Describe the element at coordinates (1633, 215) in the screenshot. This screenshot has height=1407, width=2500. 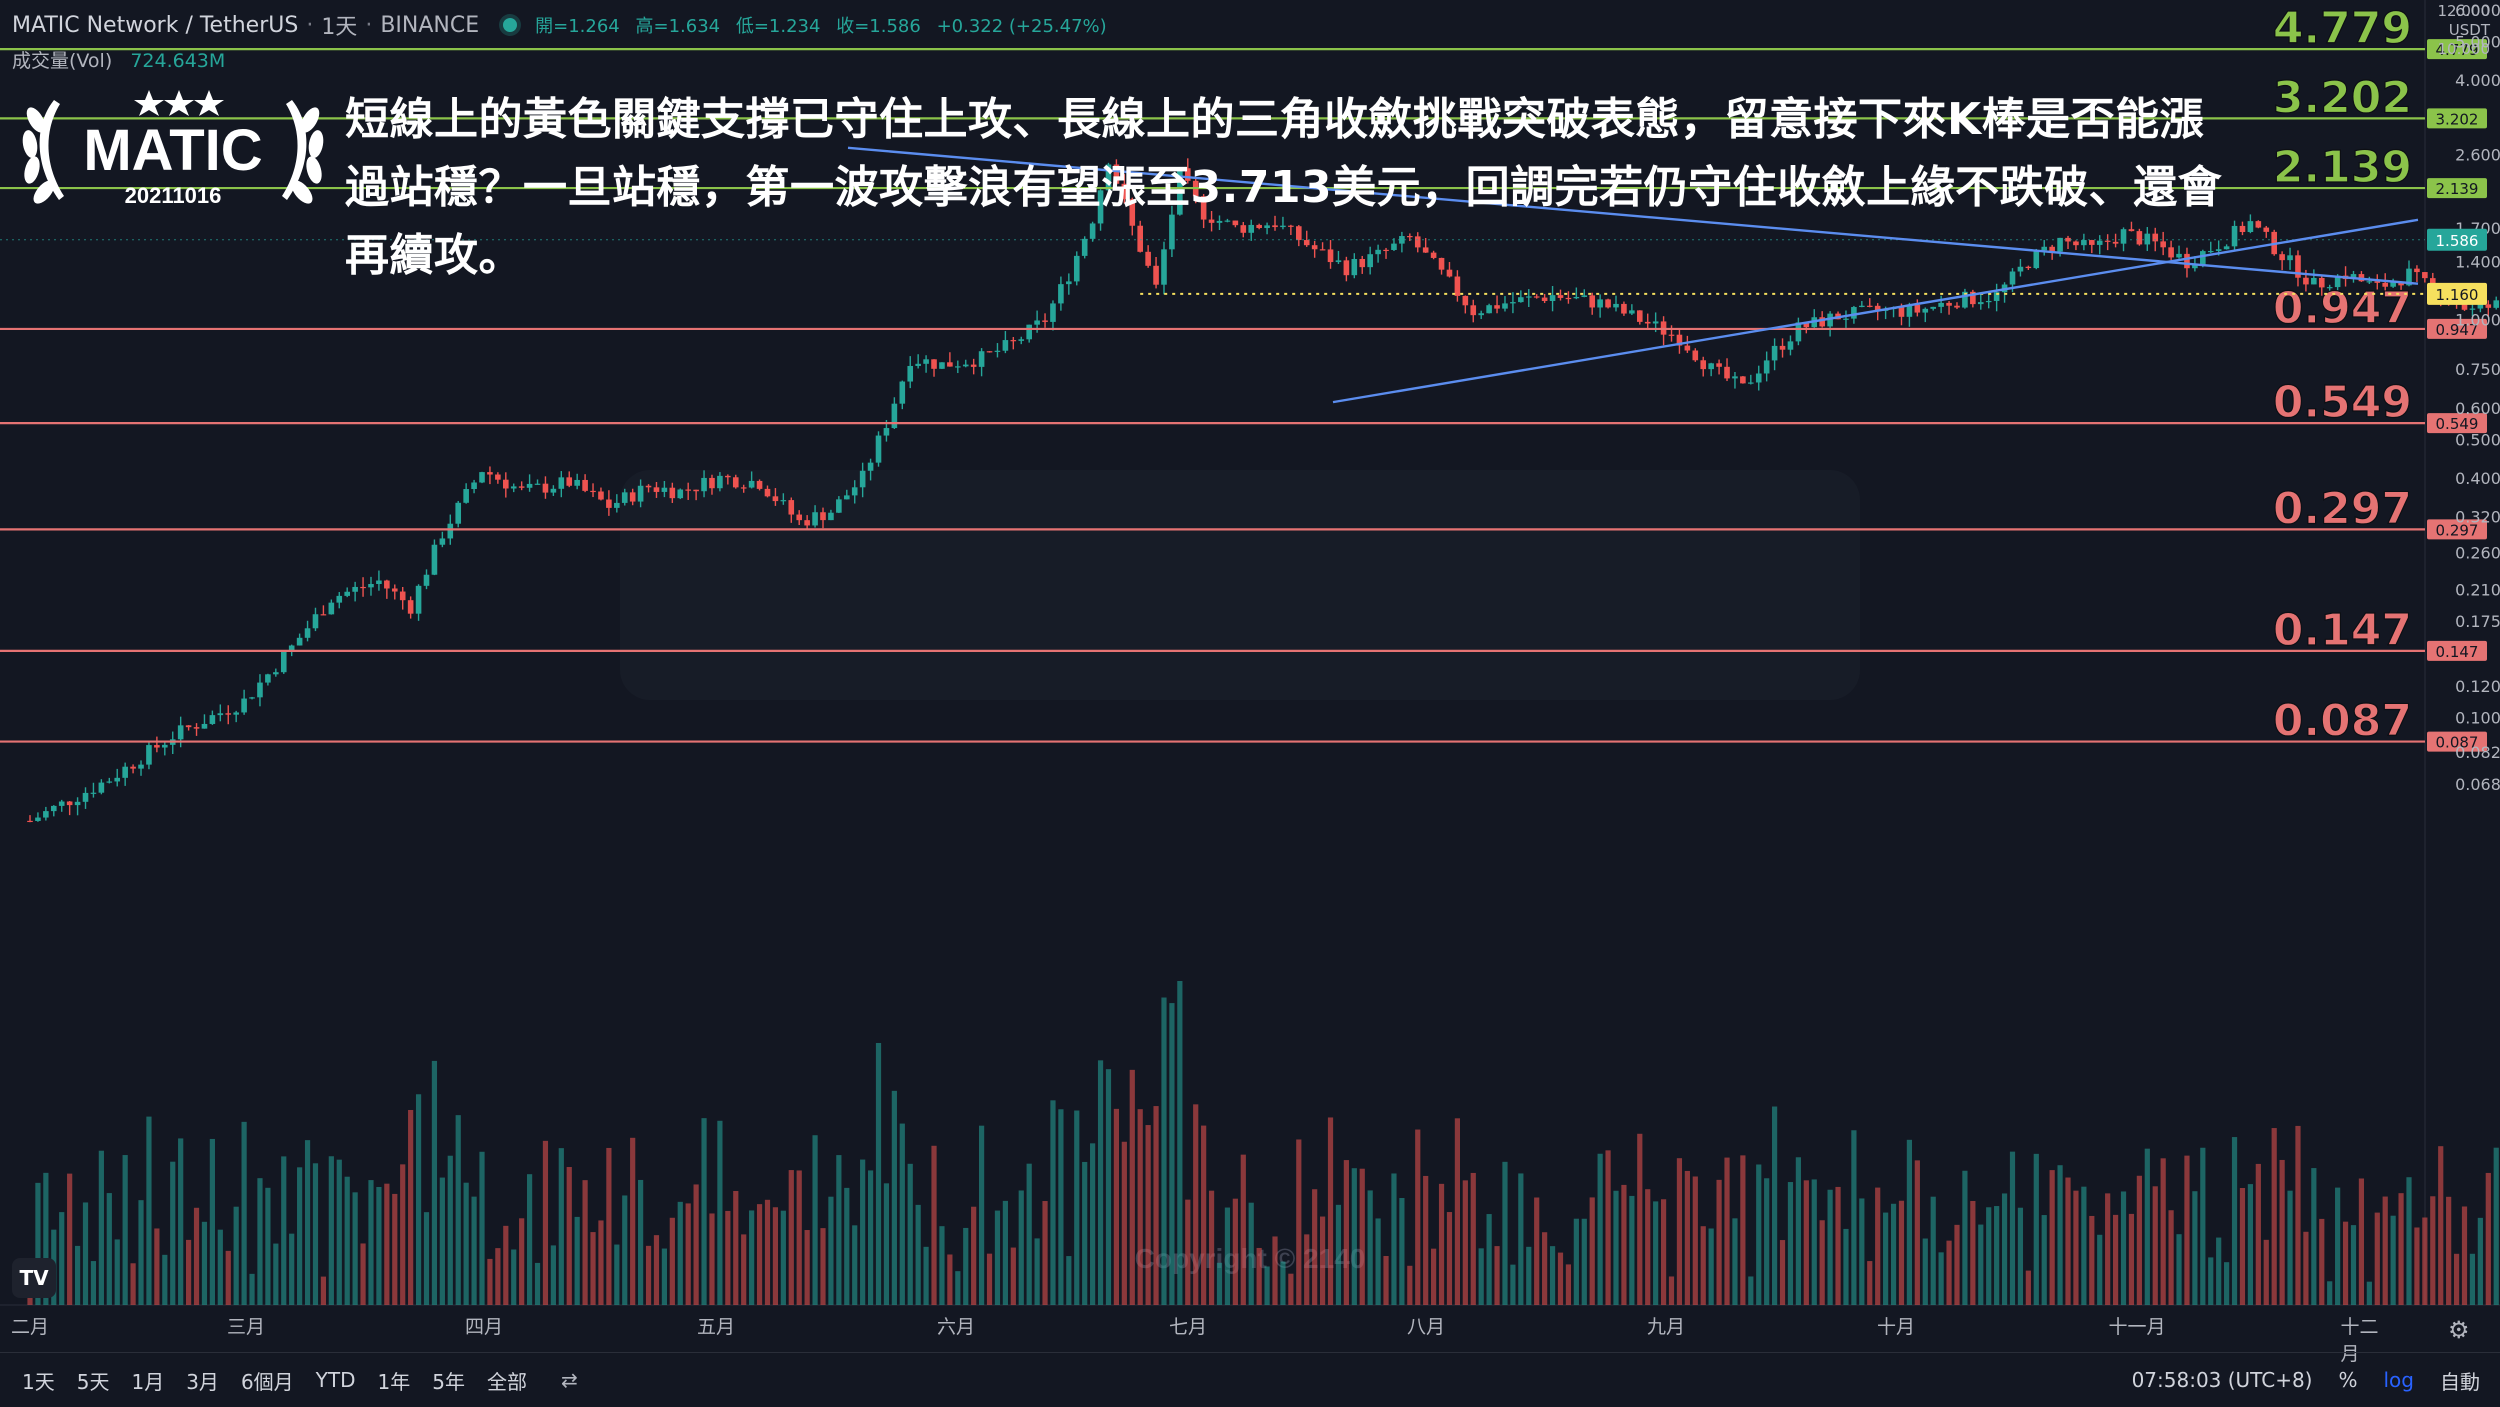
I see `upper-trendline` at that location.